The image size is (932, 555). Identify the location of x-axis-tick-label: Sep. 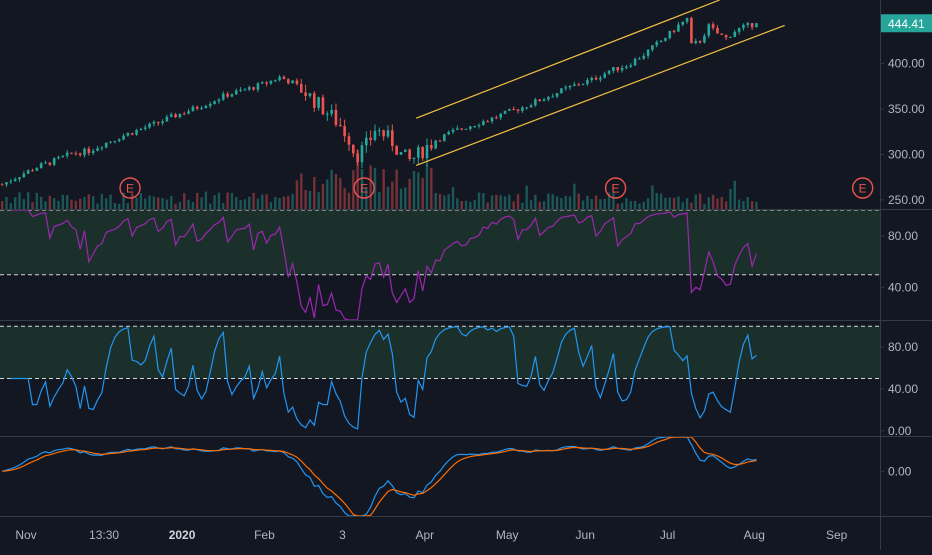
(837, 535).